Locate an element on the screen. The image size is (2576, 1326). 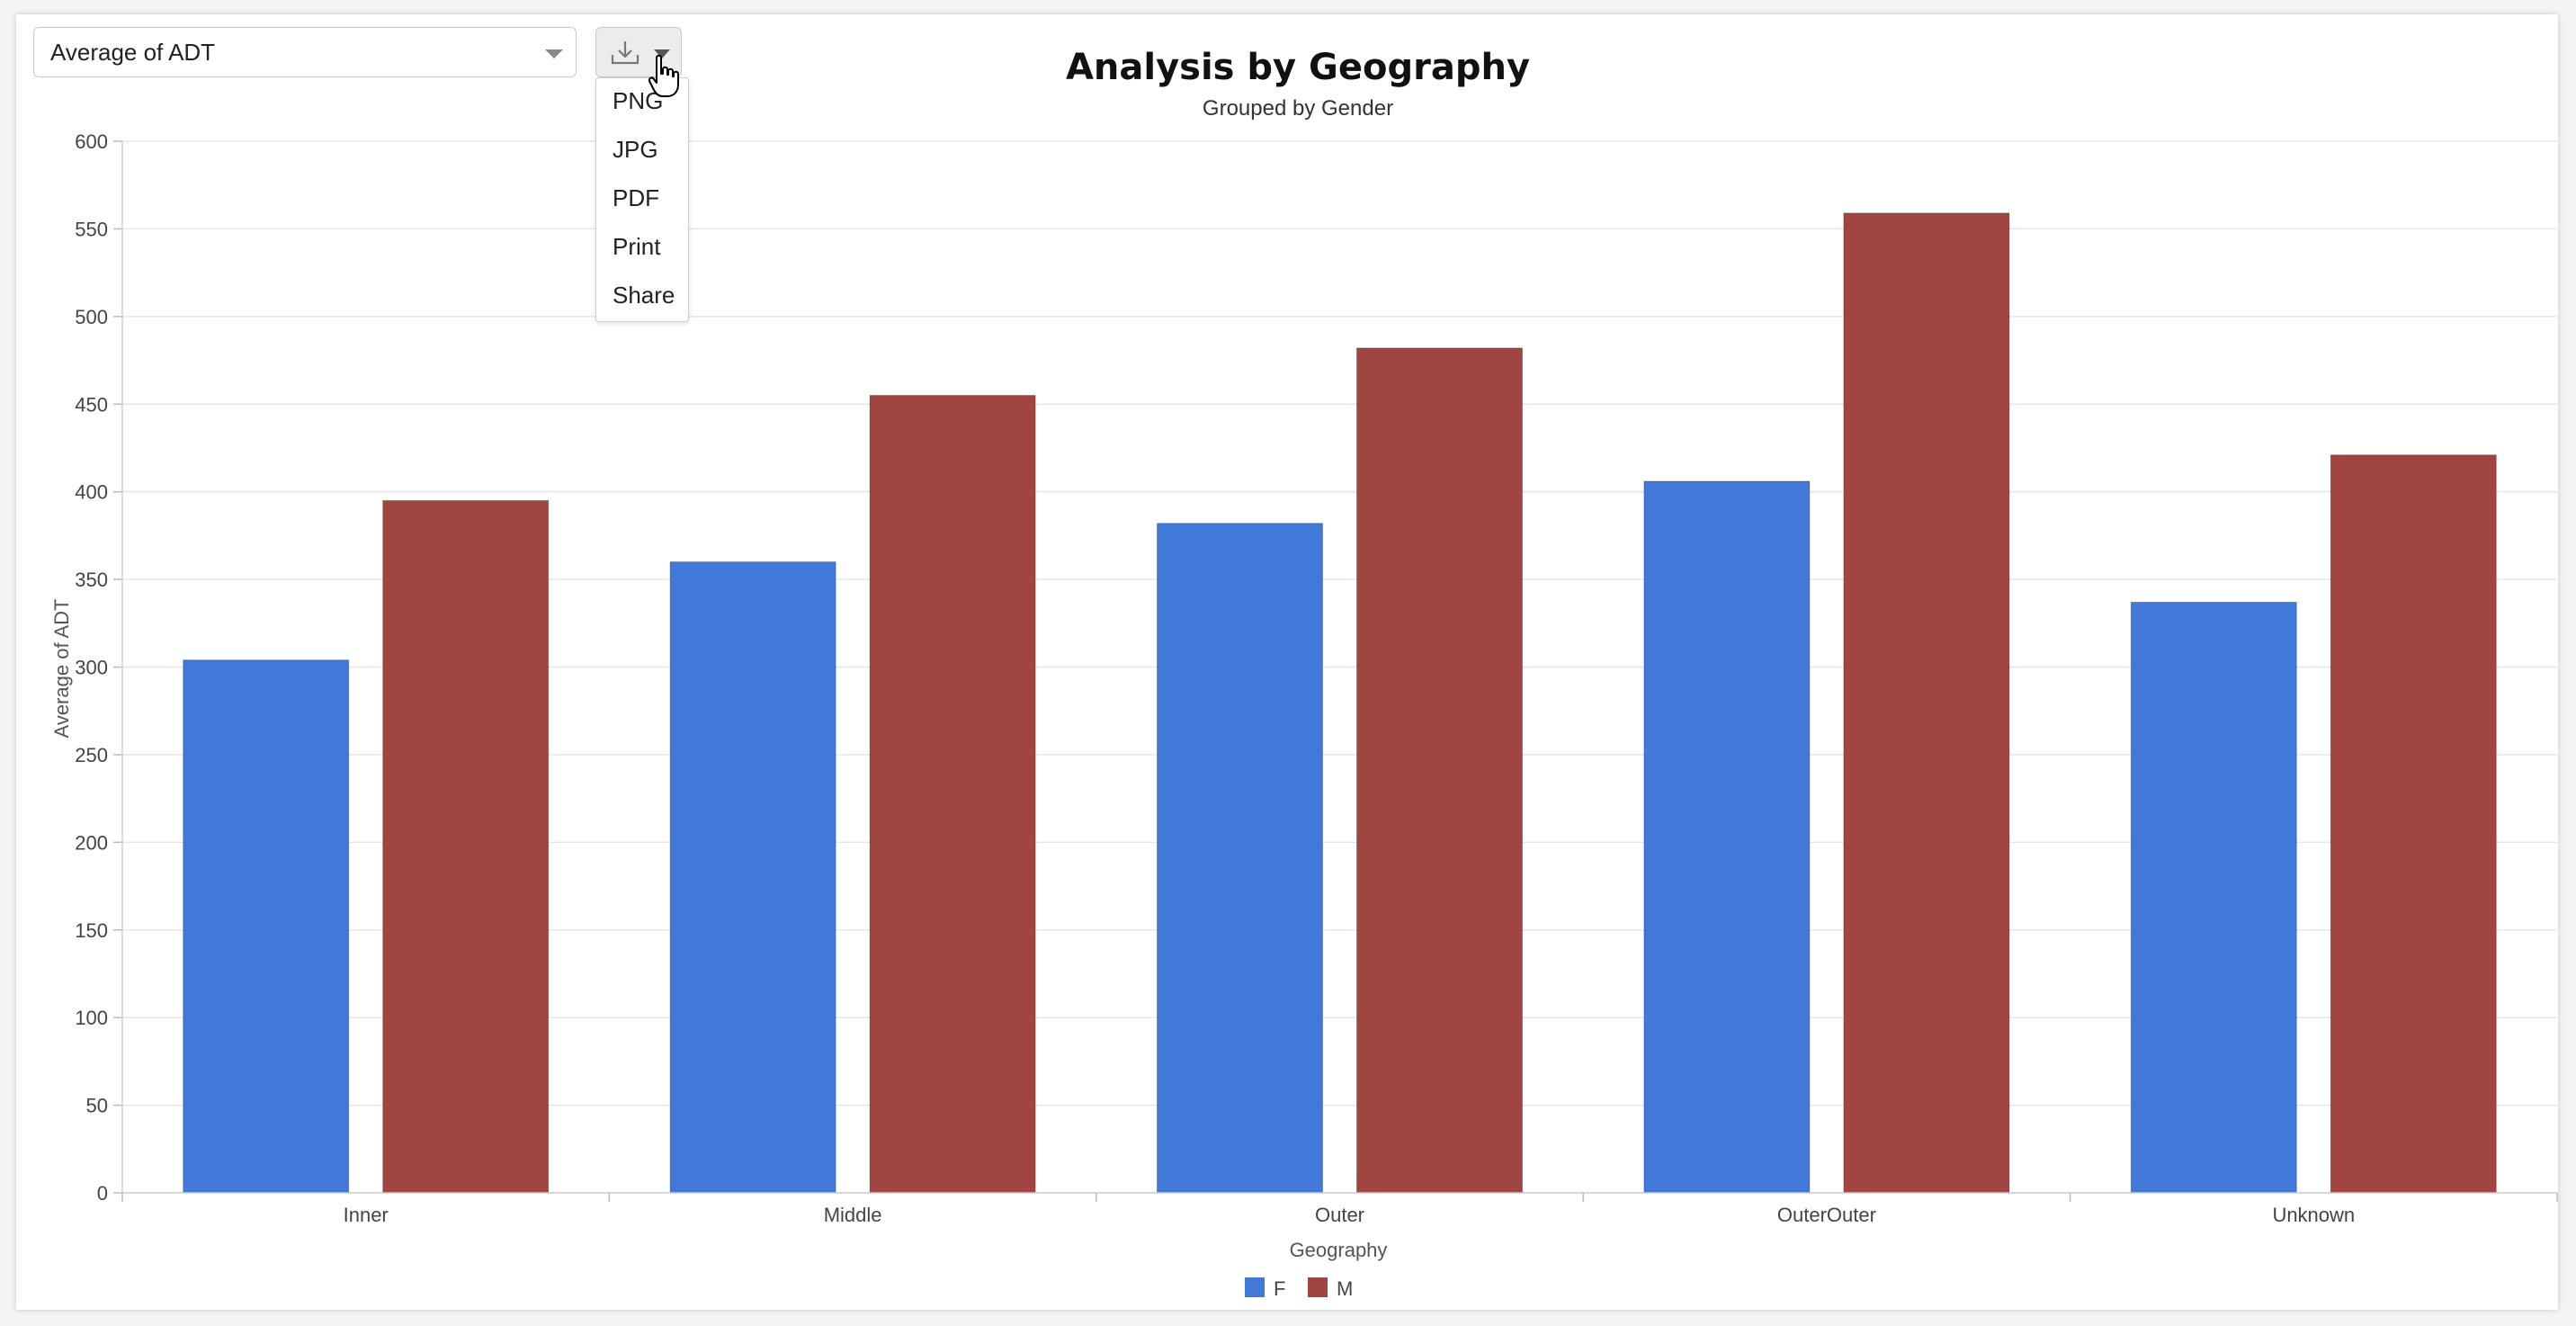
y-tick-label: 400 is located at coordinates (91, 493).